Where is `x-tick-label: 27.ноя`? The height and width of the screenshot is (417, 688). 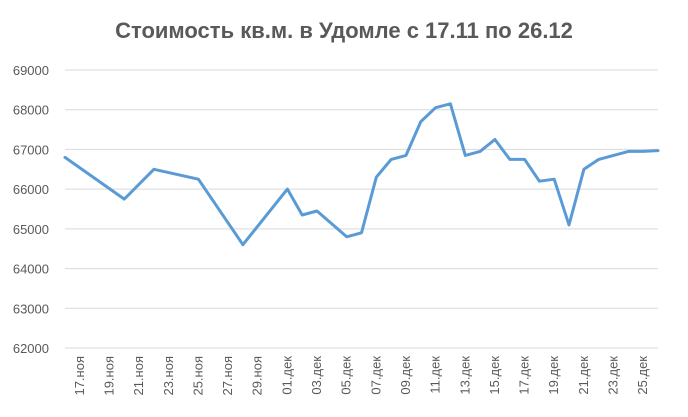 x-tick-label: 27.ноя is located at coordinates (227, 376).